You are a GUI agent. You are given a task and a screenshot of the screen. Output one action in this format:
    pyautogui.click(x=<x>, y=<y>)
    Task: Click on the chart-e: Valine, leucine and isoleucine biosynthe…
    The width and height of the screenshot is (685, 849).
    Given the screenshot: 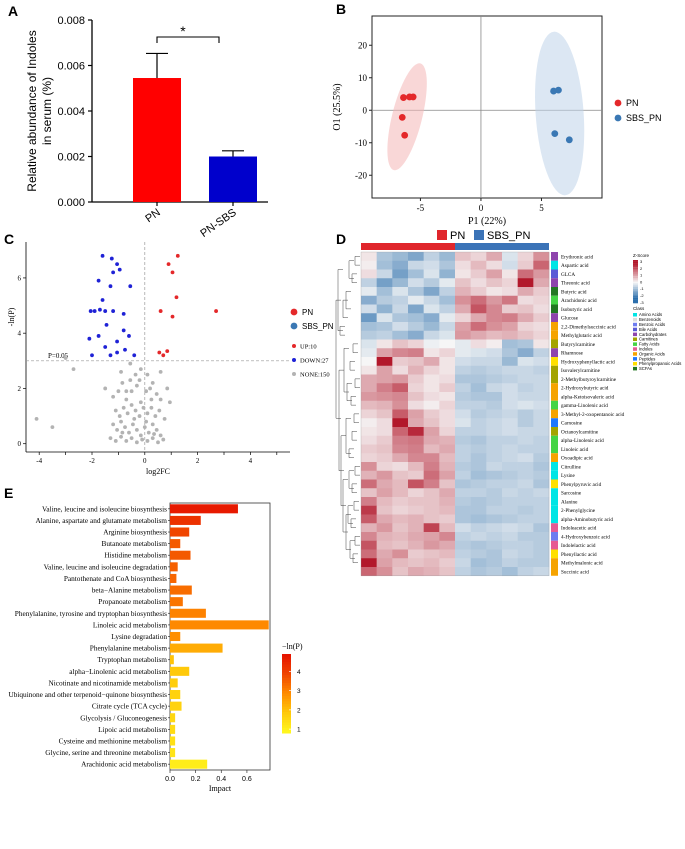 What is the action you would take?
    pyautogui.click(x=155, y=647)
    